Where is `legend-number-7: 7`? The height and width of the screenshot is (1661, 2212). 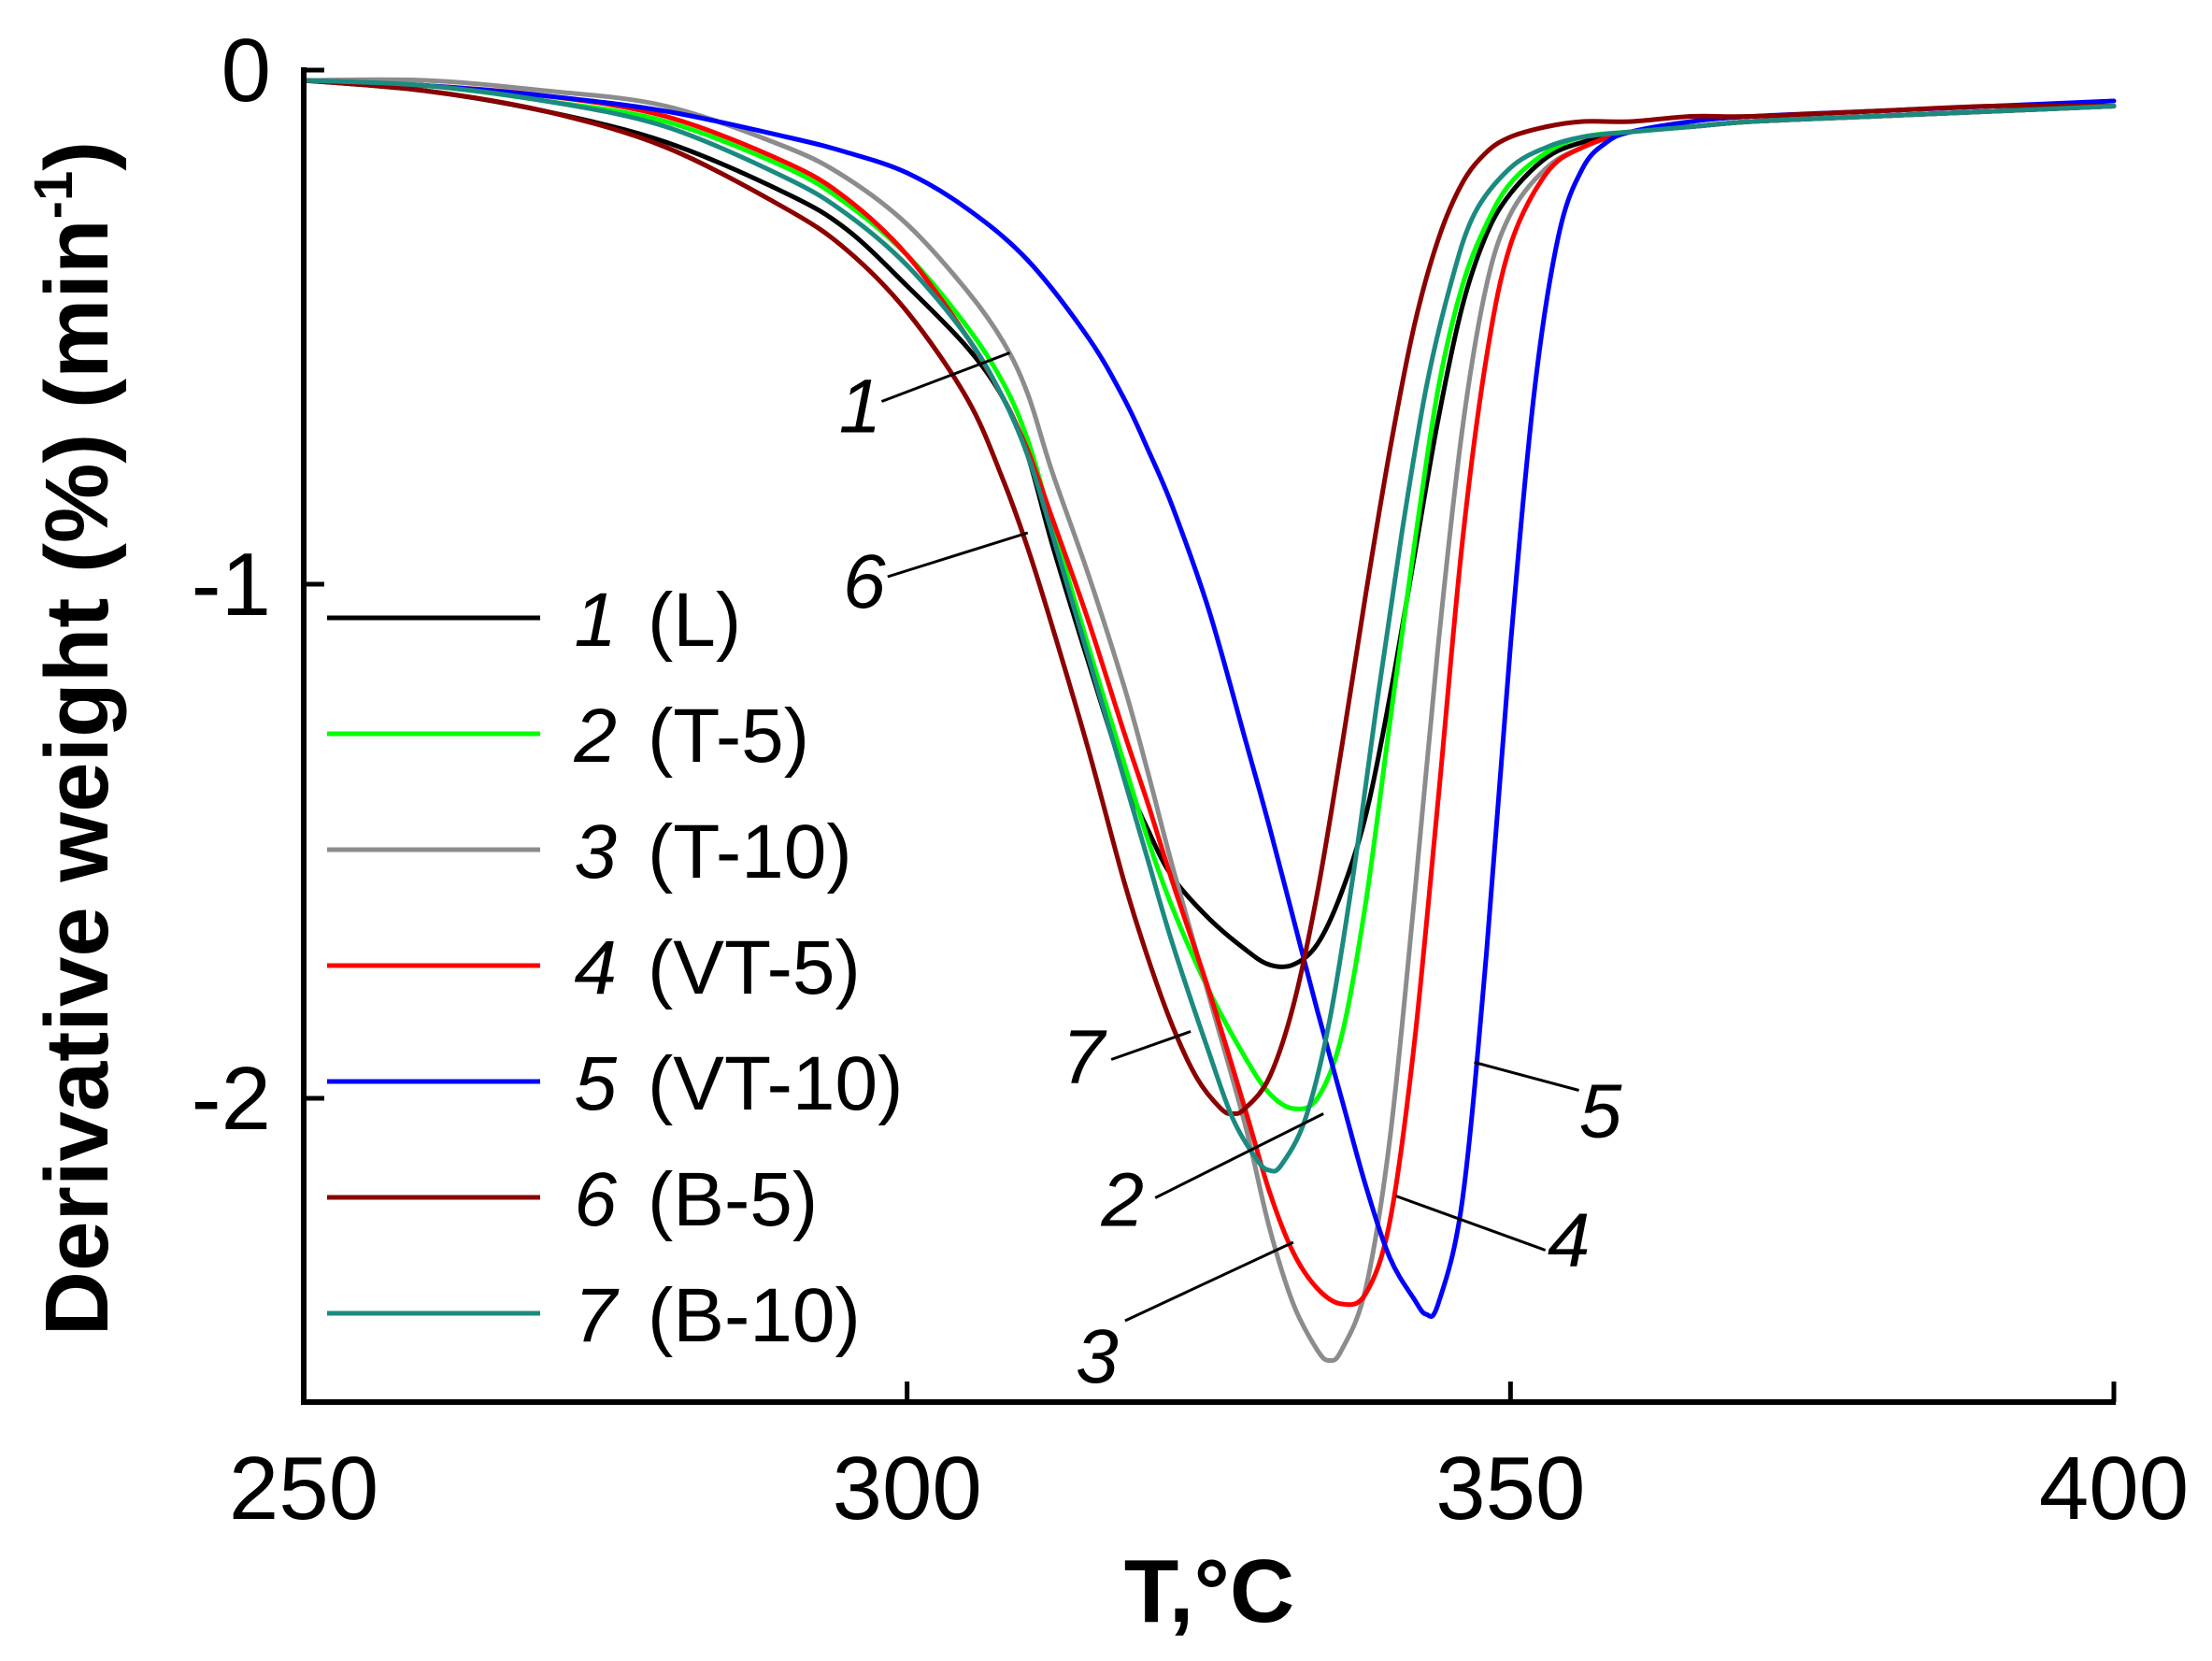 legend-number-7: 7 is located at coordinates (597, 1315).